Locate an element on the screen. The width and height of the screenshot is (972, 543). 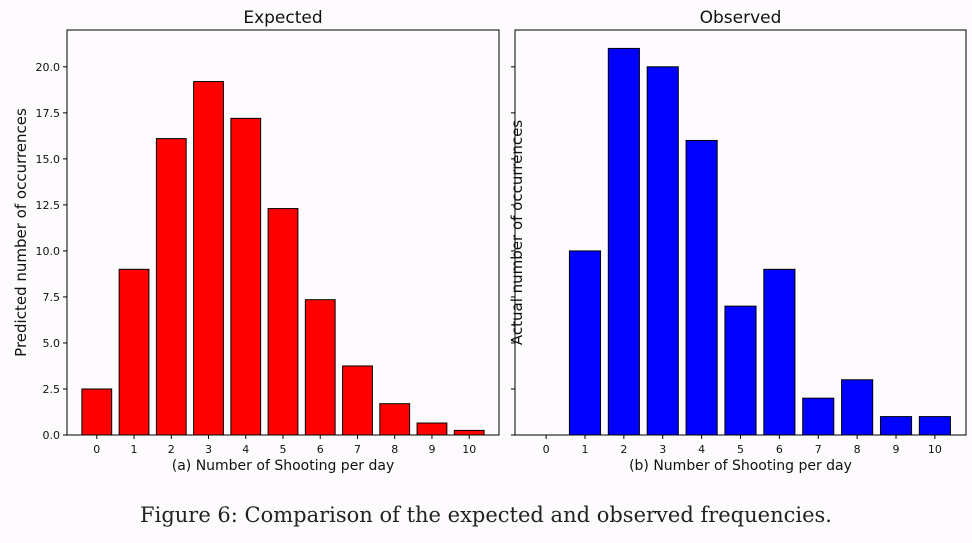
observed-chart-title: Observed is located at coordinates (741, 18).